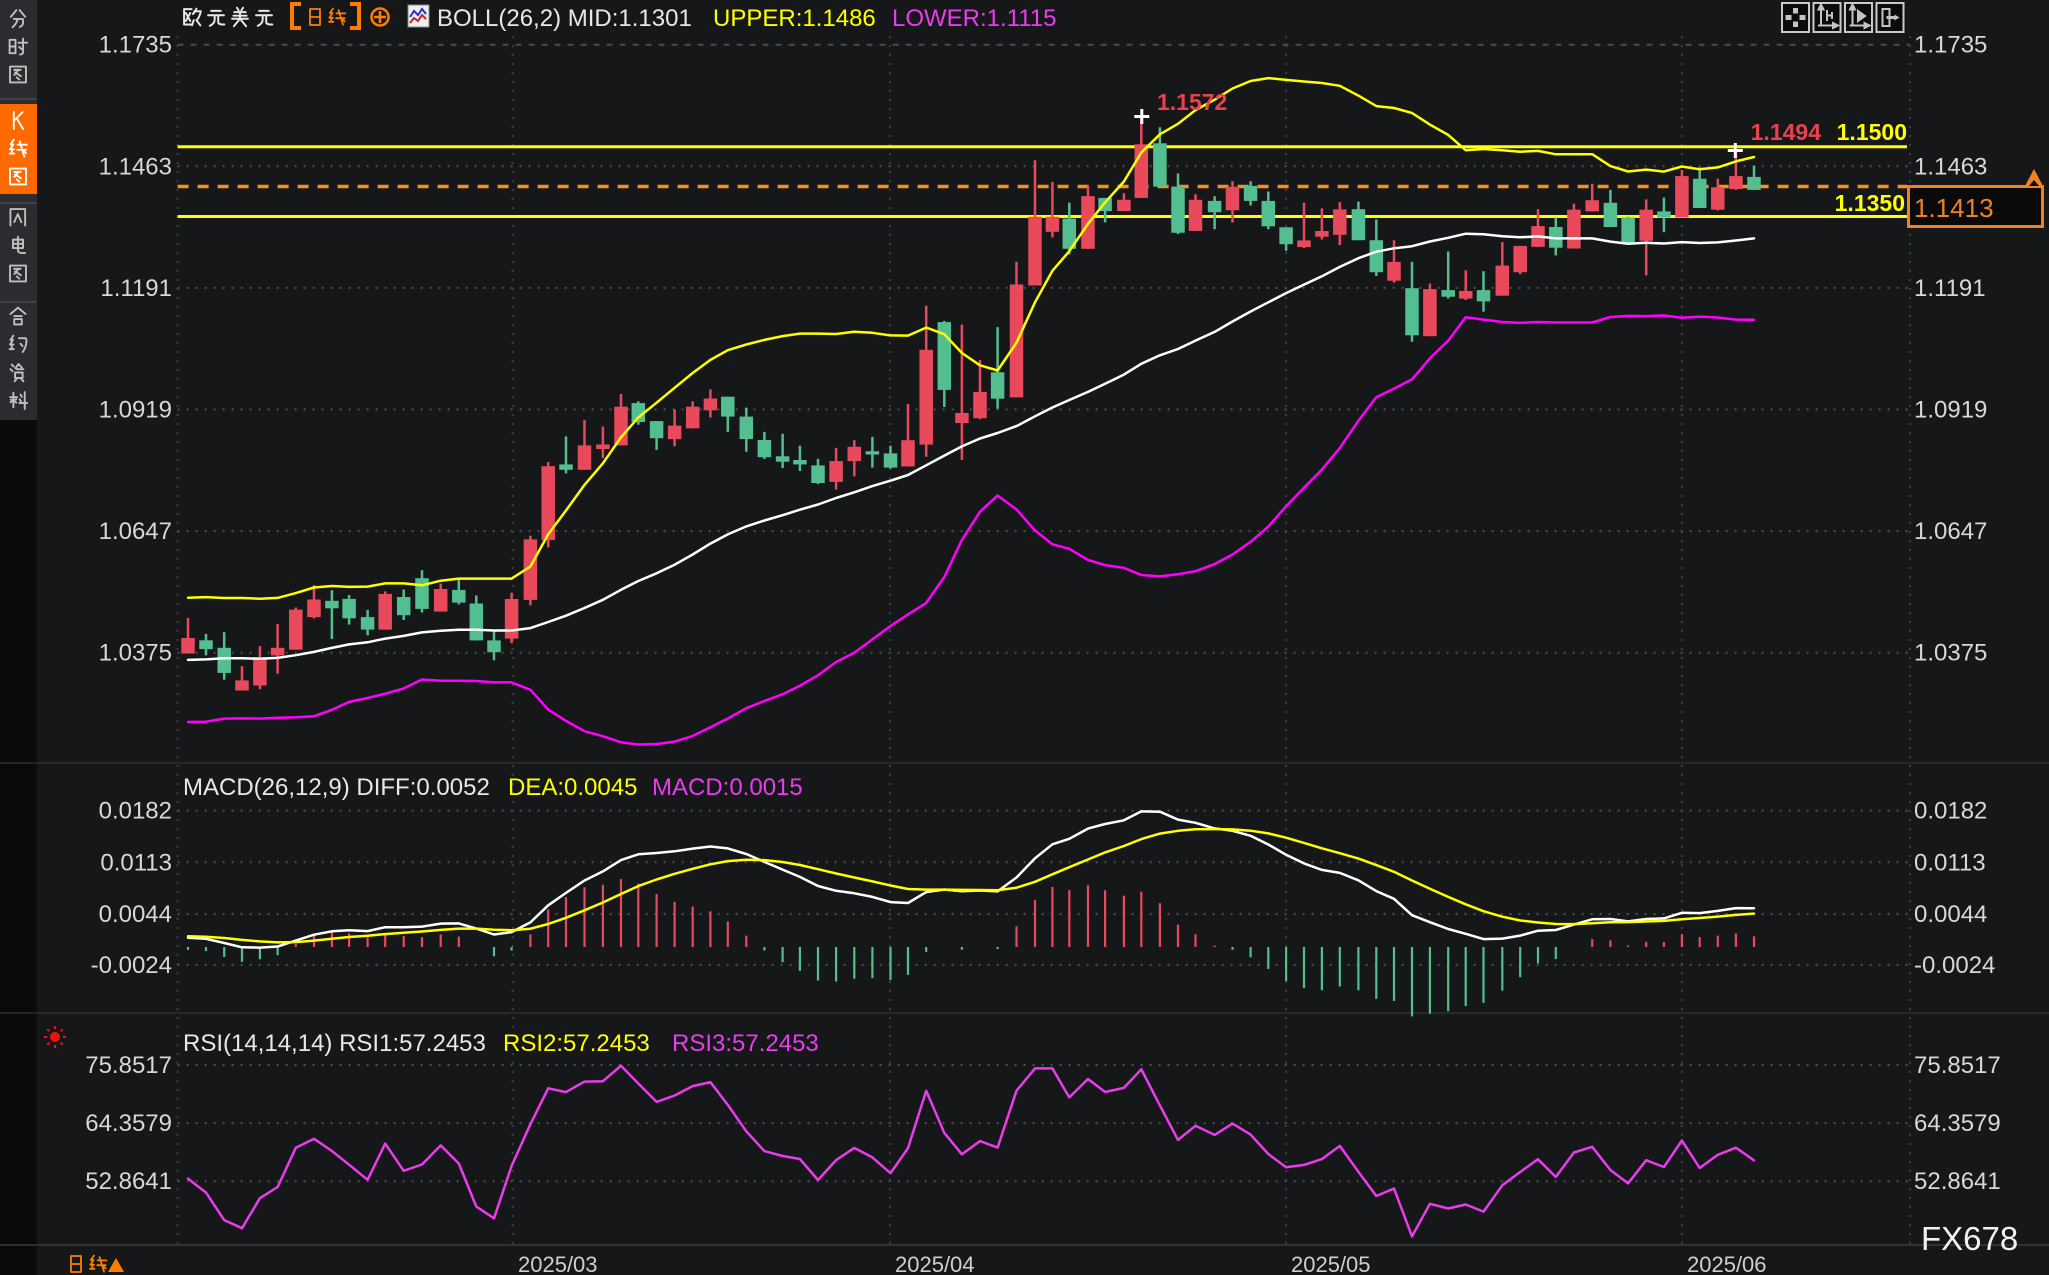 Image resolution: width=2049 pixels, height=1275 pixels. What do you see at coordinates (794, 18) in the screenshot?
I see `svg-text: UPPER:1.1486` at bounding box center [794, 18].